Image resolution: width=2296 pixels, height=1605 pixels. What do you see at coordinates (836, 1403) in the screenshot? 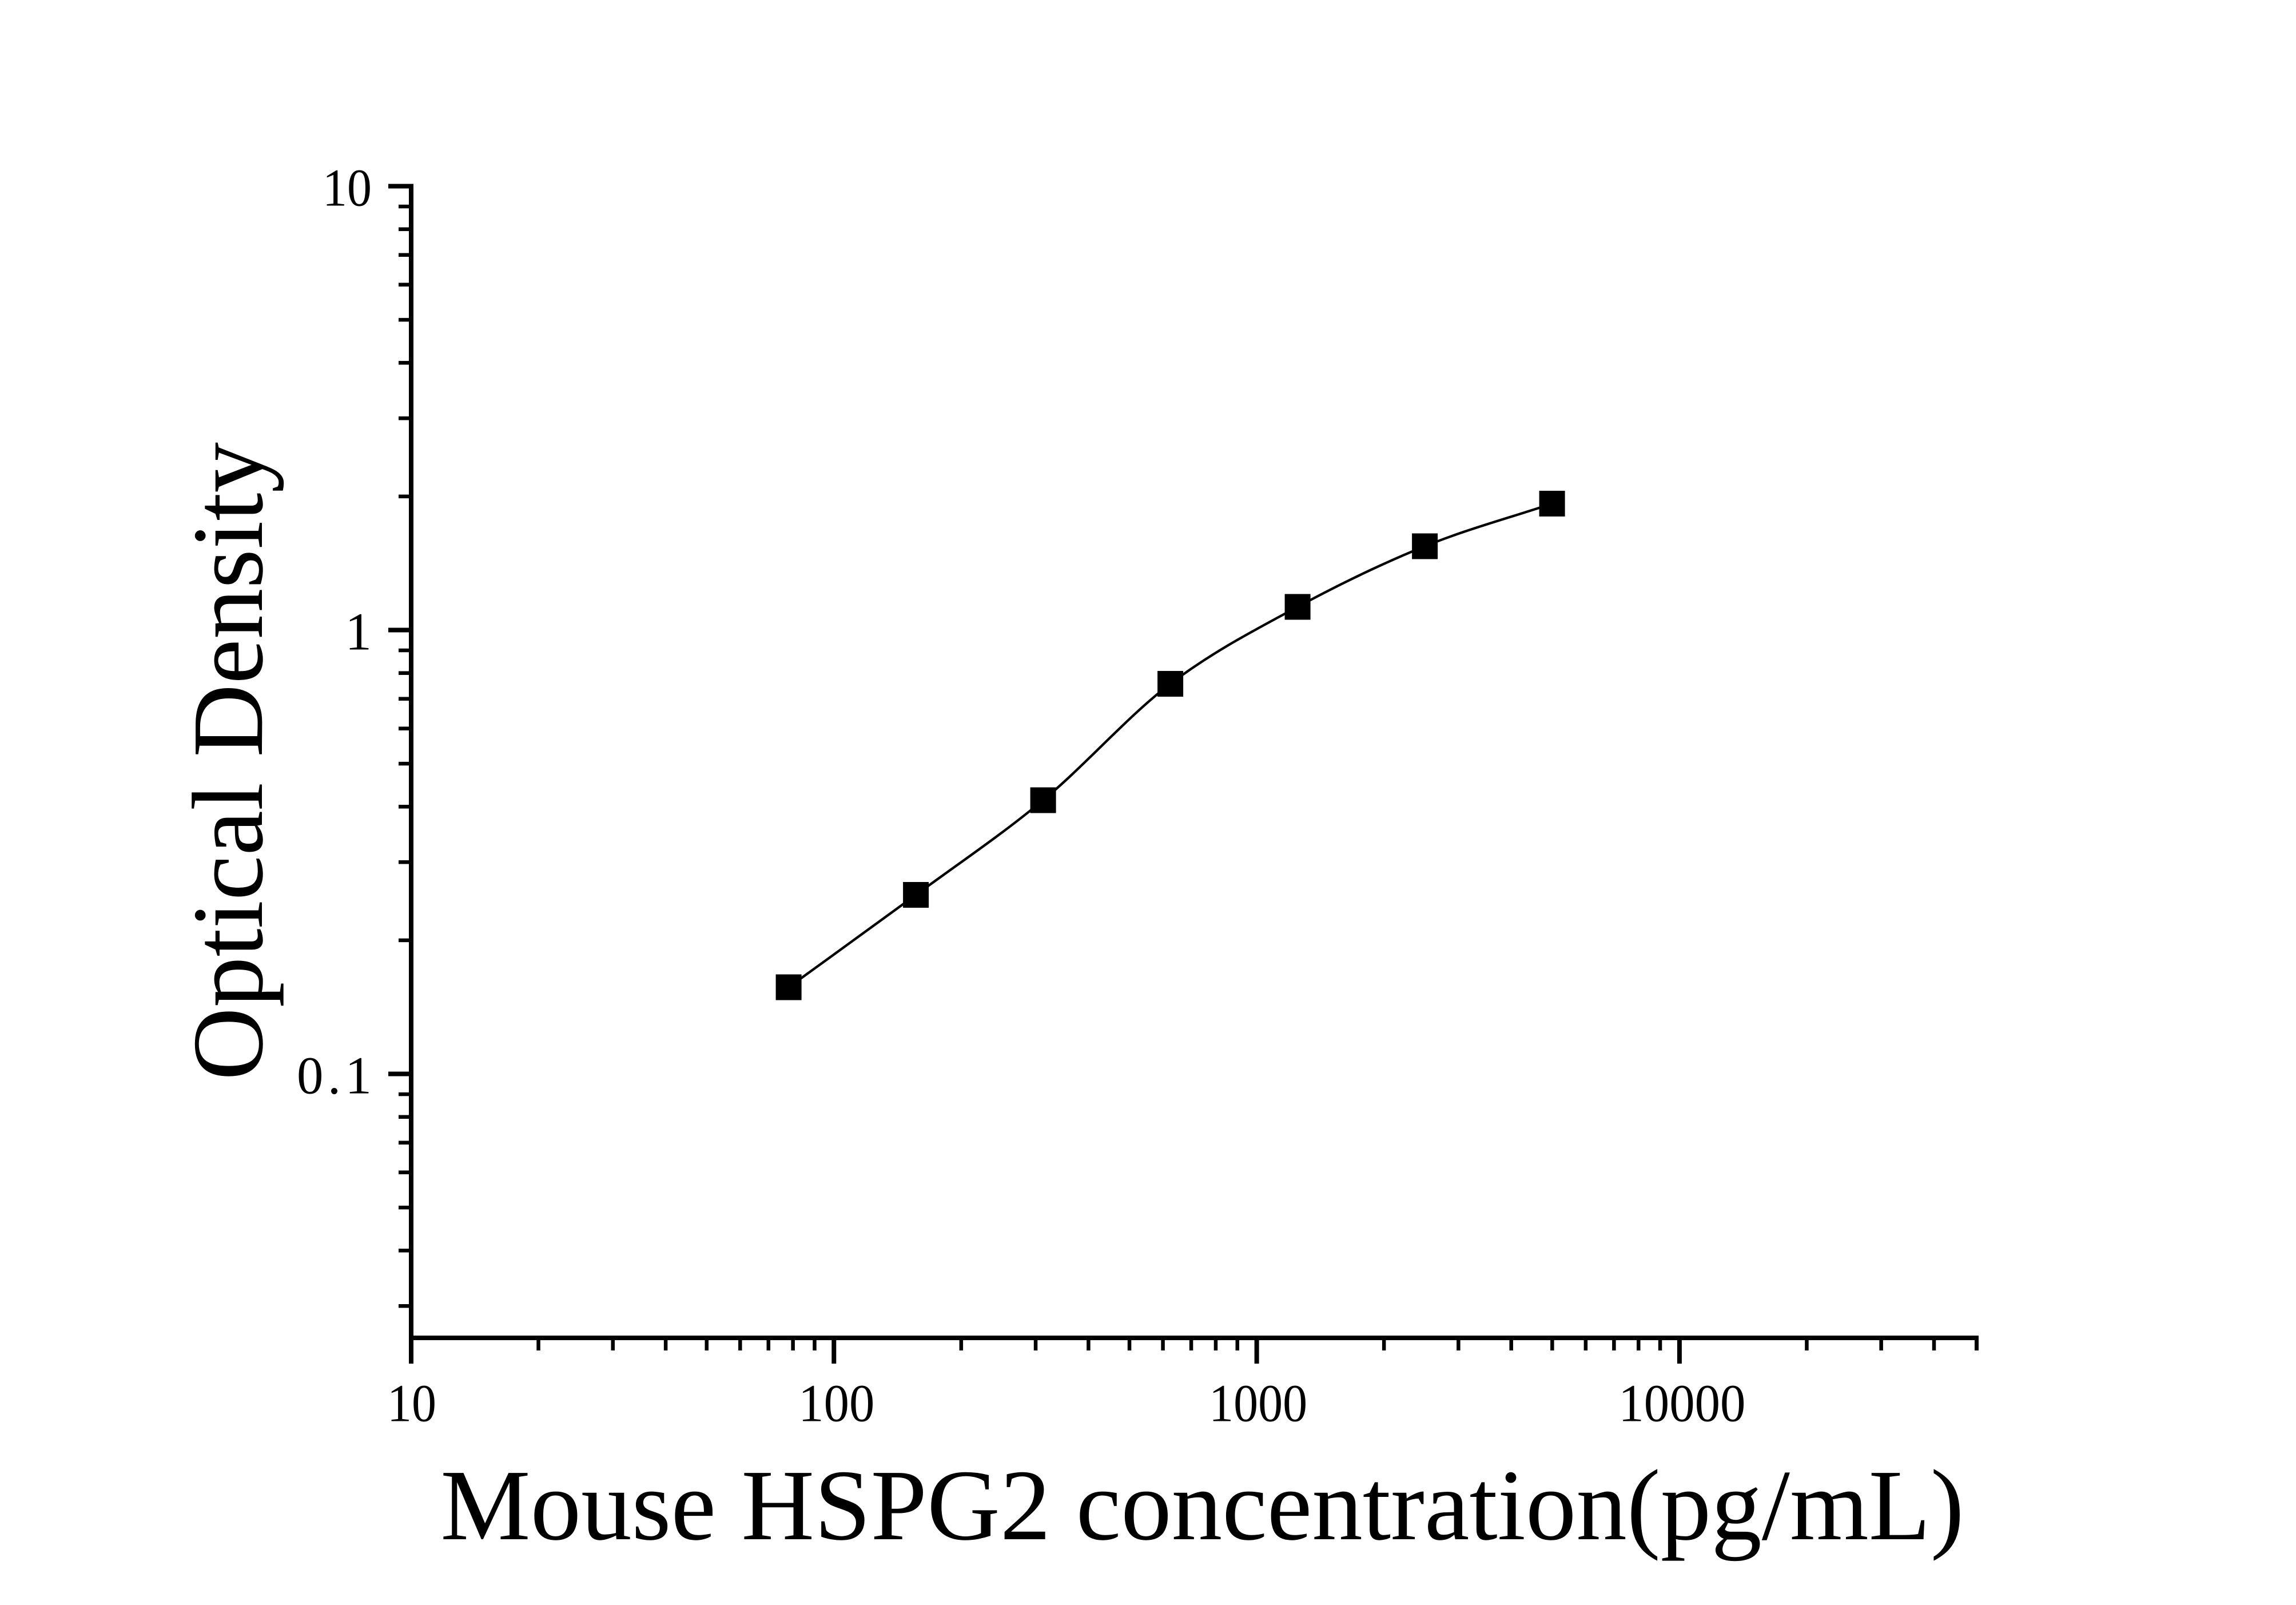
I see `svg-text: 100` at bounding box center [836, 1403].